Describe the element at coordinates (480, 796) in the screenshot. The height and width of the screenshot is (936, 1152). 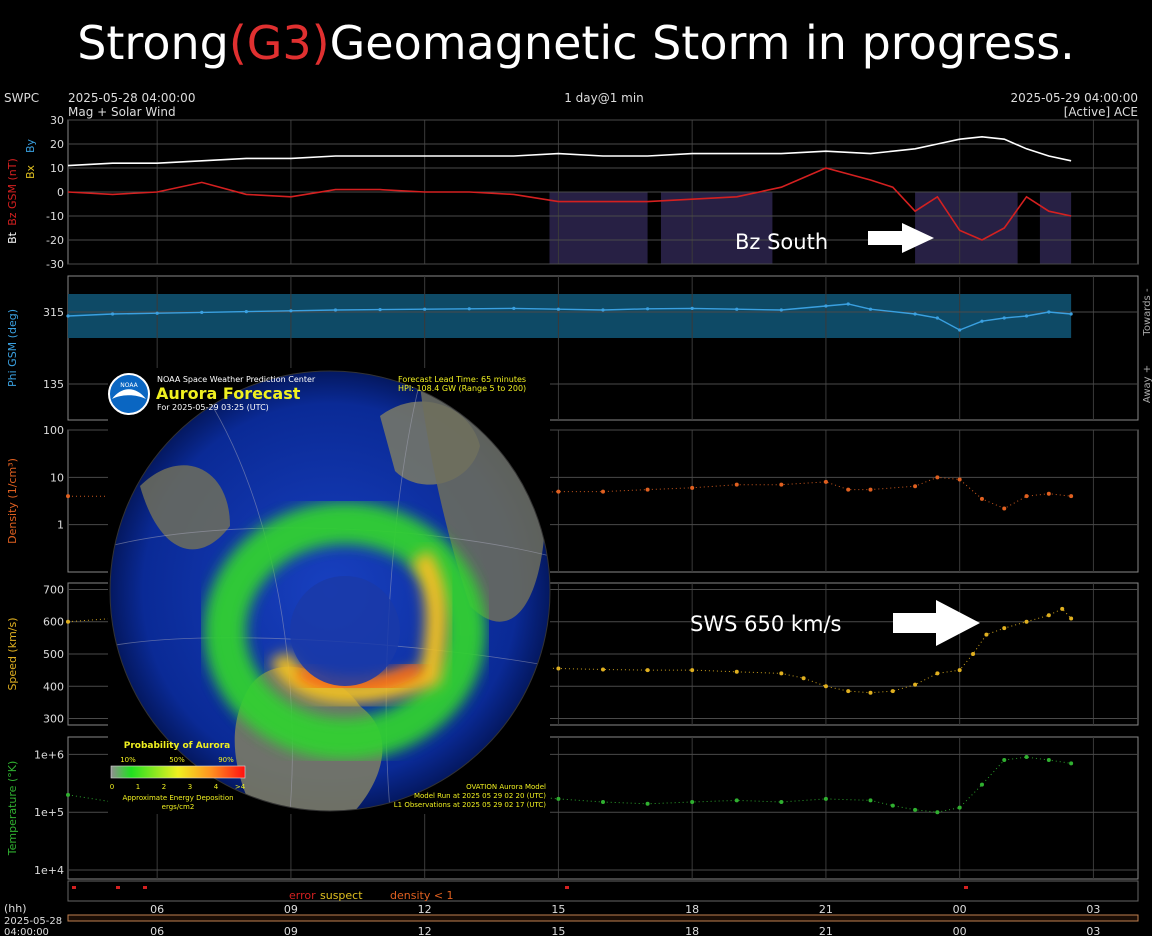
I see `model-run: Model Run at 2025 05 29 02 20 (UTC)` at that location.